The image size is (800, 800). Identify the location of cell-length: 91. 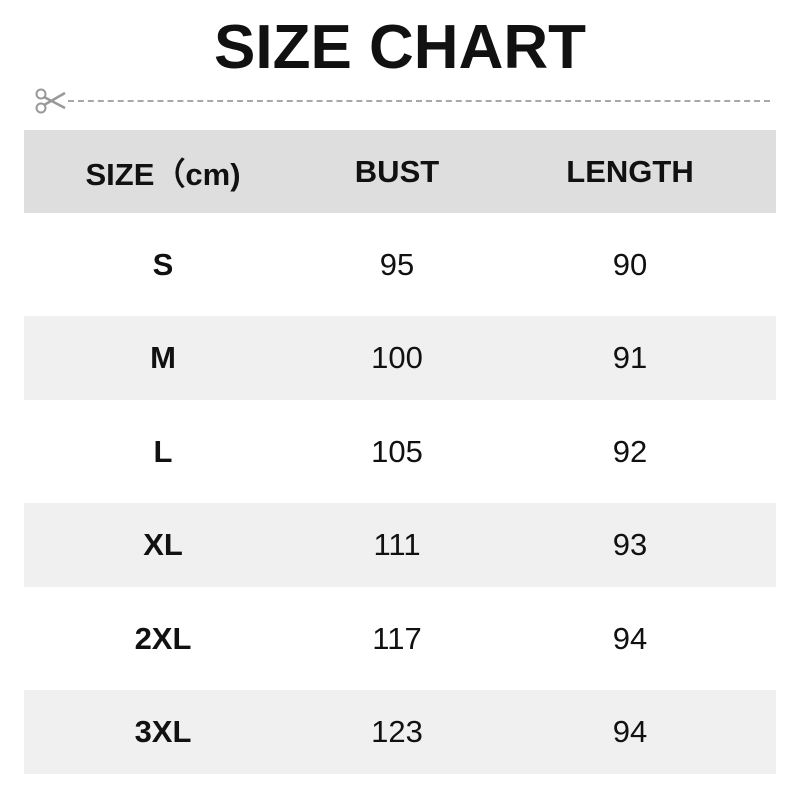
(630, 357).